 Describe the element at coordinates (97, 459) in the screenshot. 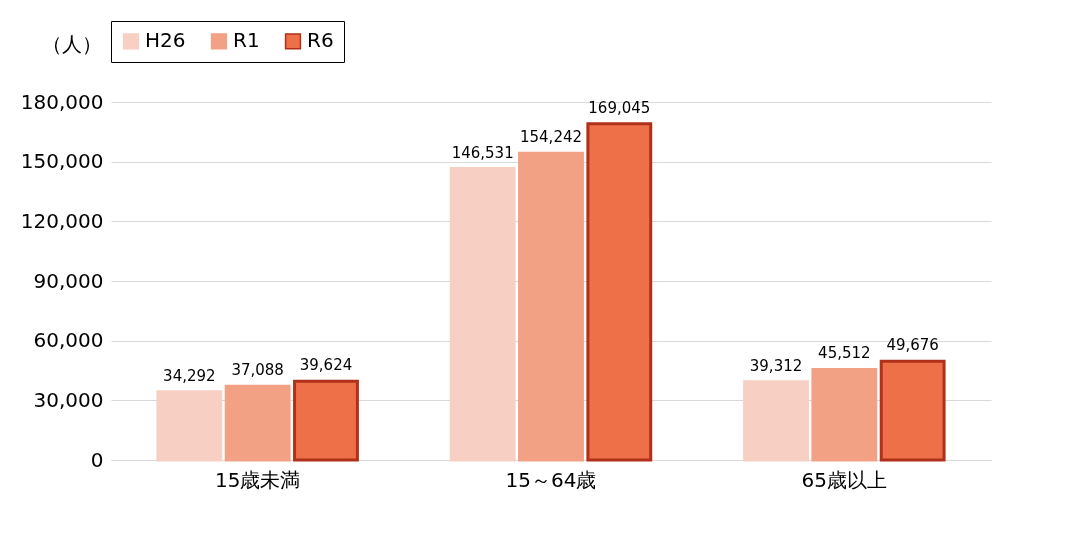

I see `y-tick-label: 0` at that location.